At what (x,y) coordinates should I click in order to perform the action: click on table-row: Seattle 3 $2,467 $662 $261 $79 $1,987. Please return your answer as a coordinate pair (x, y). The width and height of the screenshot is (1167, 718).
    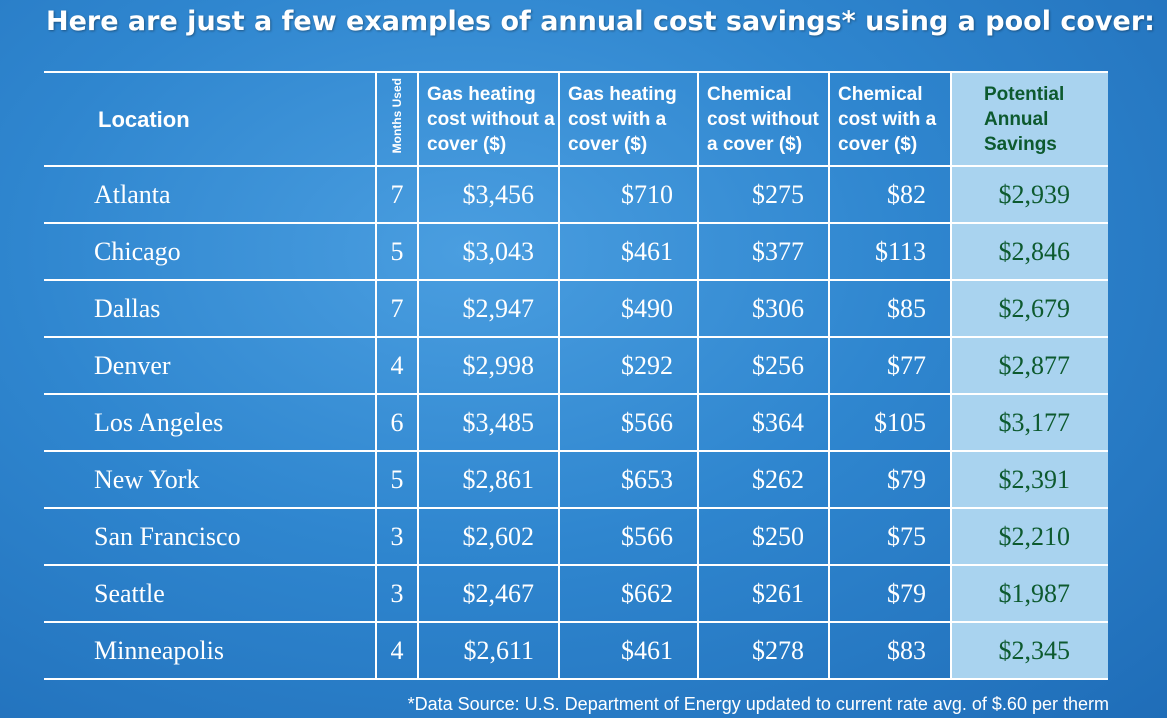
    Looking at the image, I should click on (576, 594).